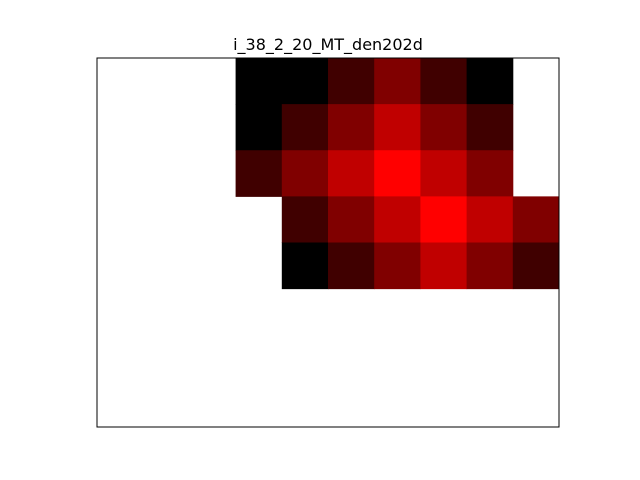 The width and height of the screenshot is (640, 480). What do you see at coordinates (536, 266) in the screenshot?
I see `heatmap-cell-r4-c9` at bounding box center [536, 266].